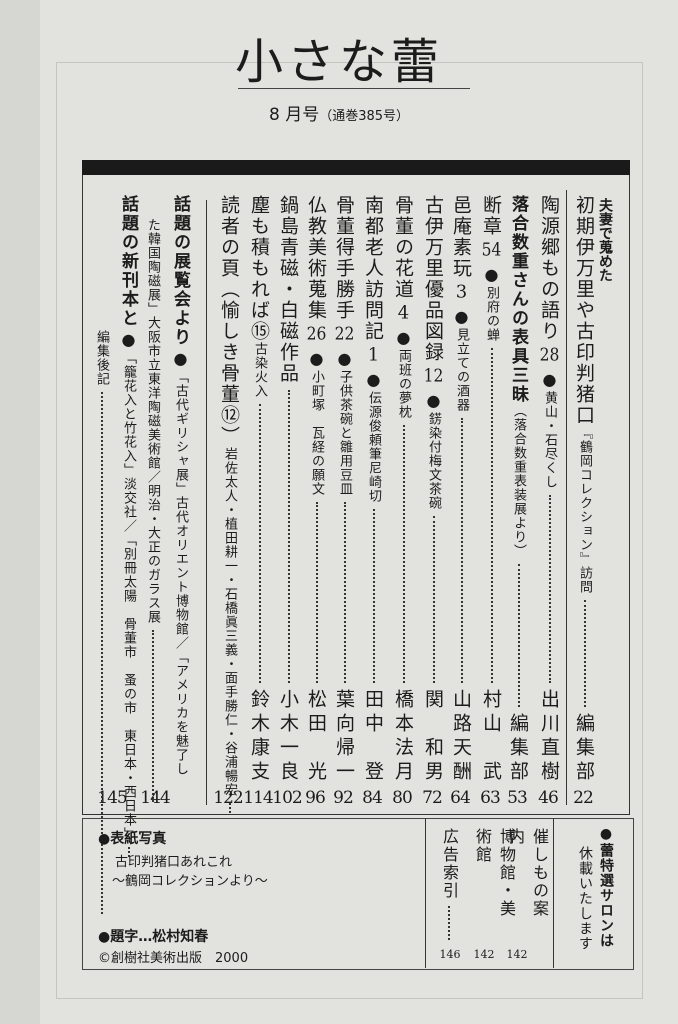 The width and height of the screenshot is (678, 1024). Describe the element at coordinates (344, 334) in the screenshot. I see `entry-number: 22` at that location.